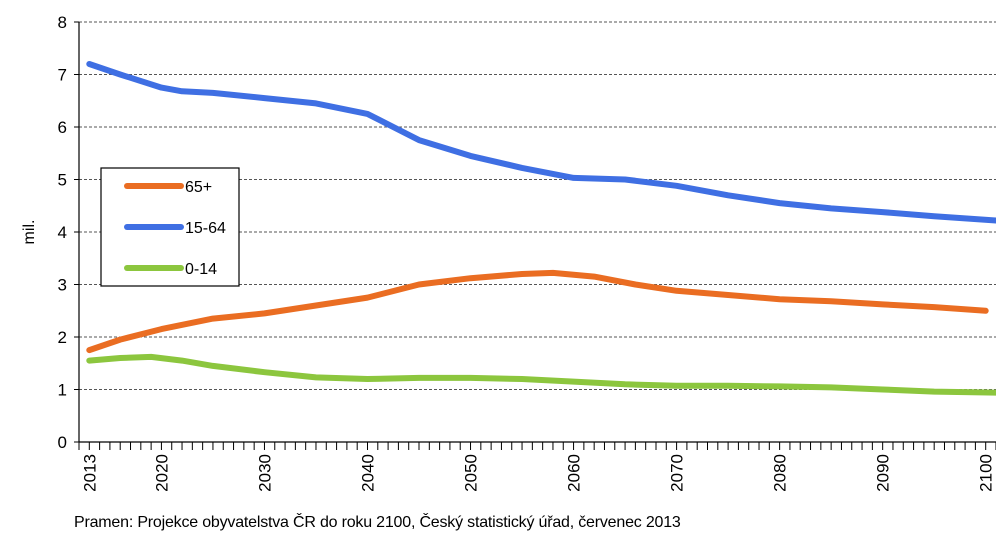 The height and width of the screenshot is (540, 996). What do you see at coordinates (62, 442) in the screenshot?
I see `y-tick-label: 0` at bounding box center [62, 442].